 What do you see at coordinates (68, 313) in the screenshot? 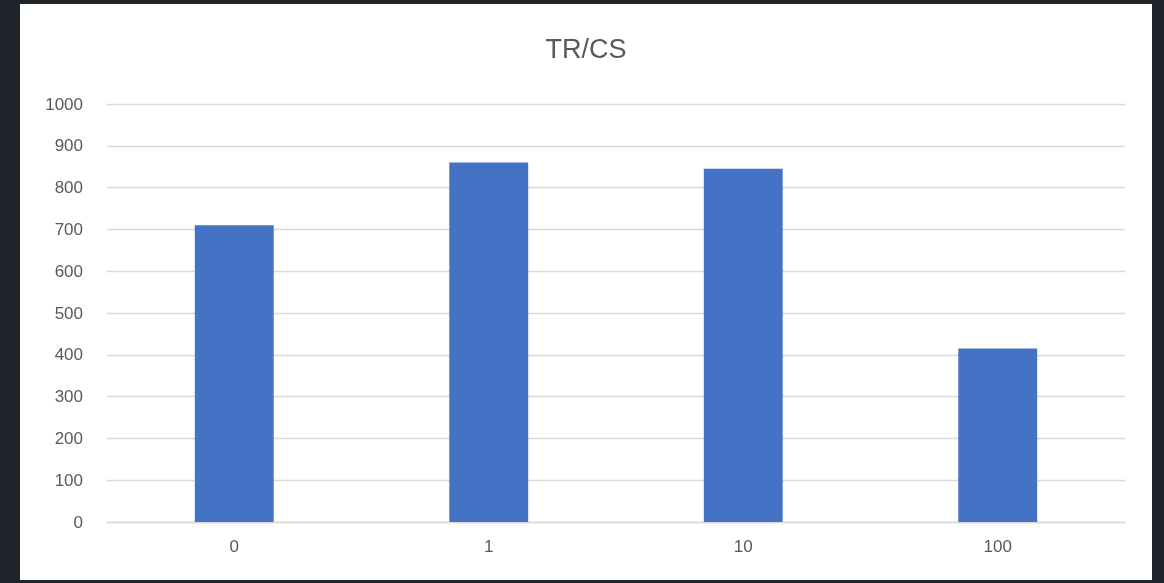
I see `y-tick-label: 500` at bounding box center [68, 313].